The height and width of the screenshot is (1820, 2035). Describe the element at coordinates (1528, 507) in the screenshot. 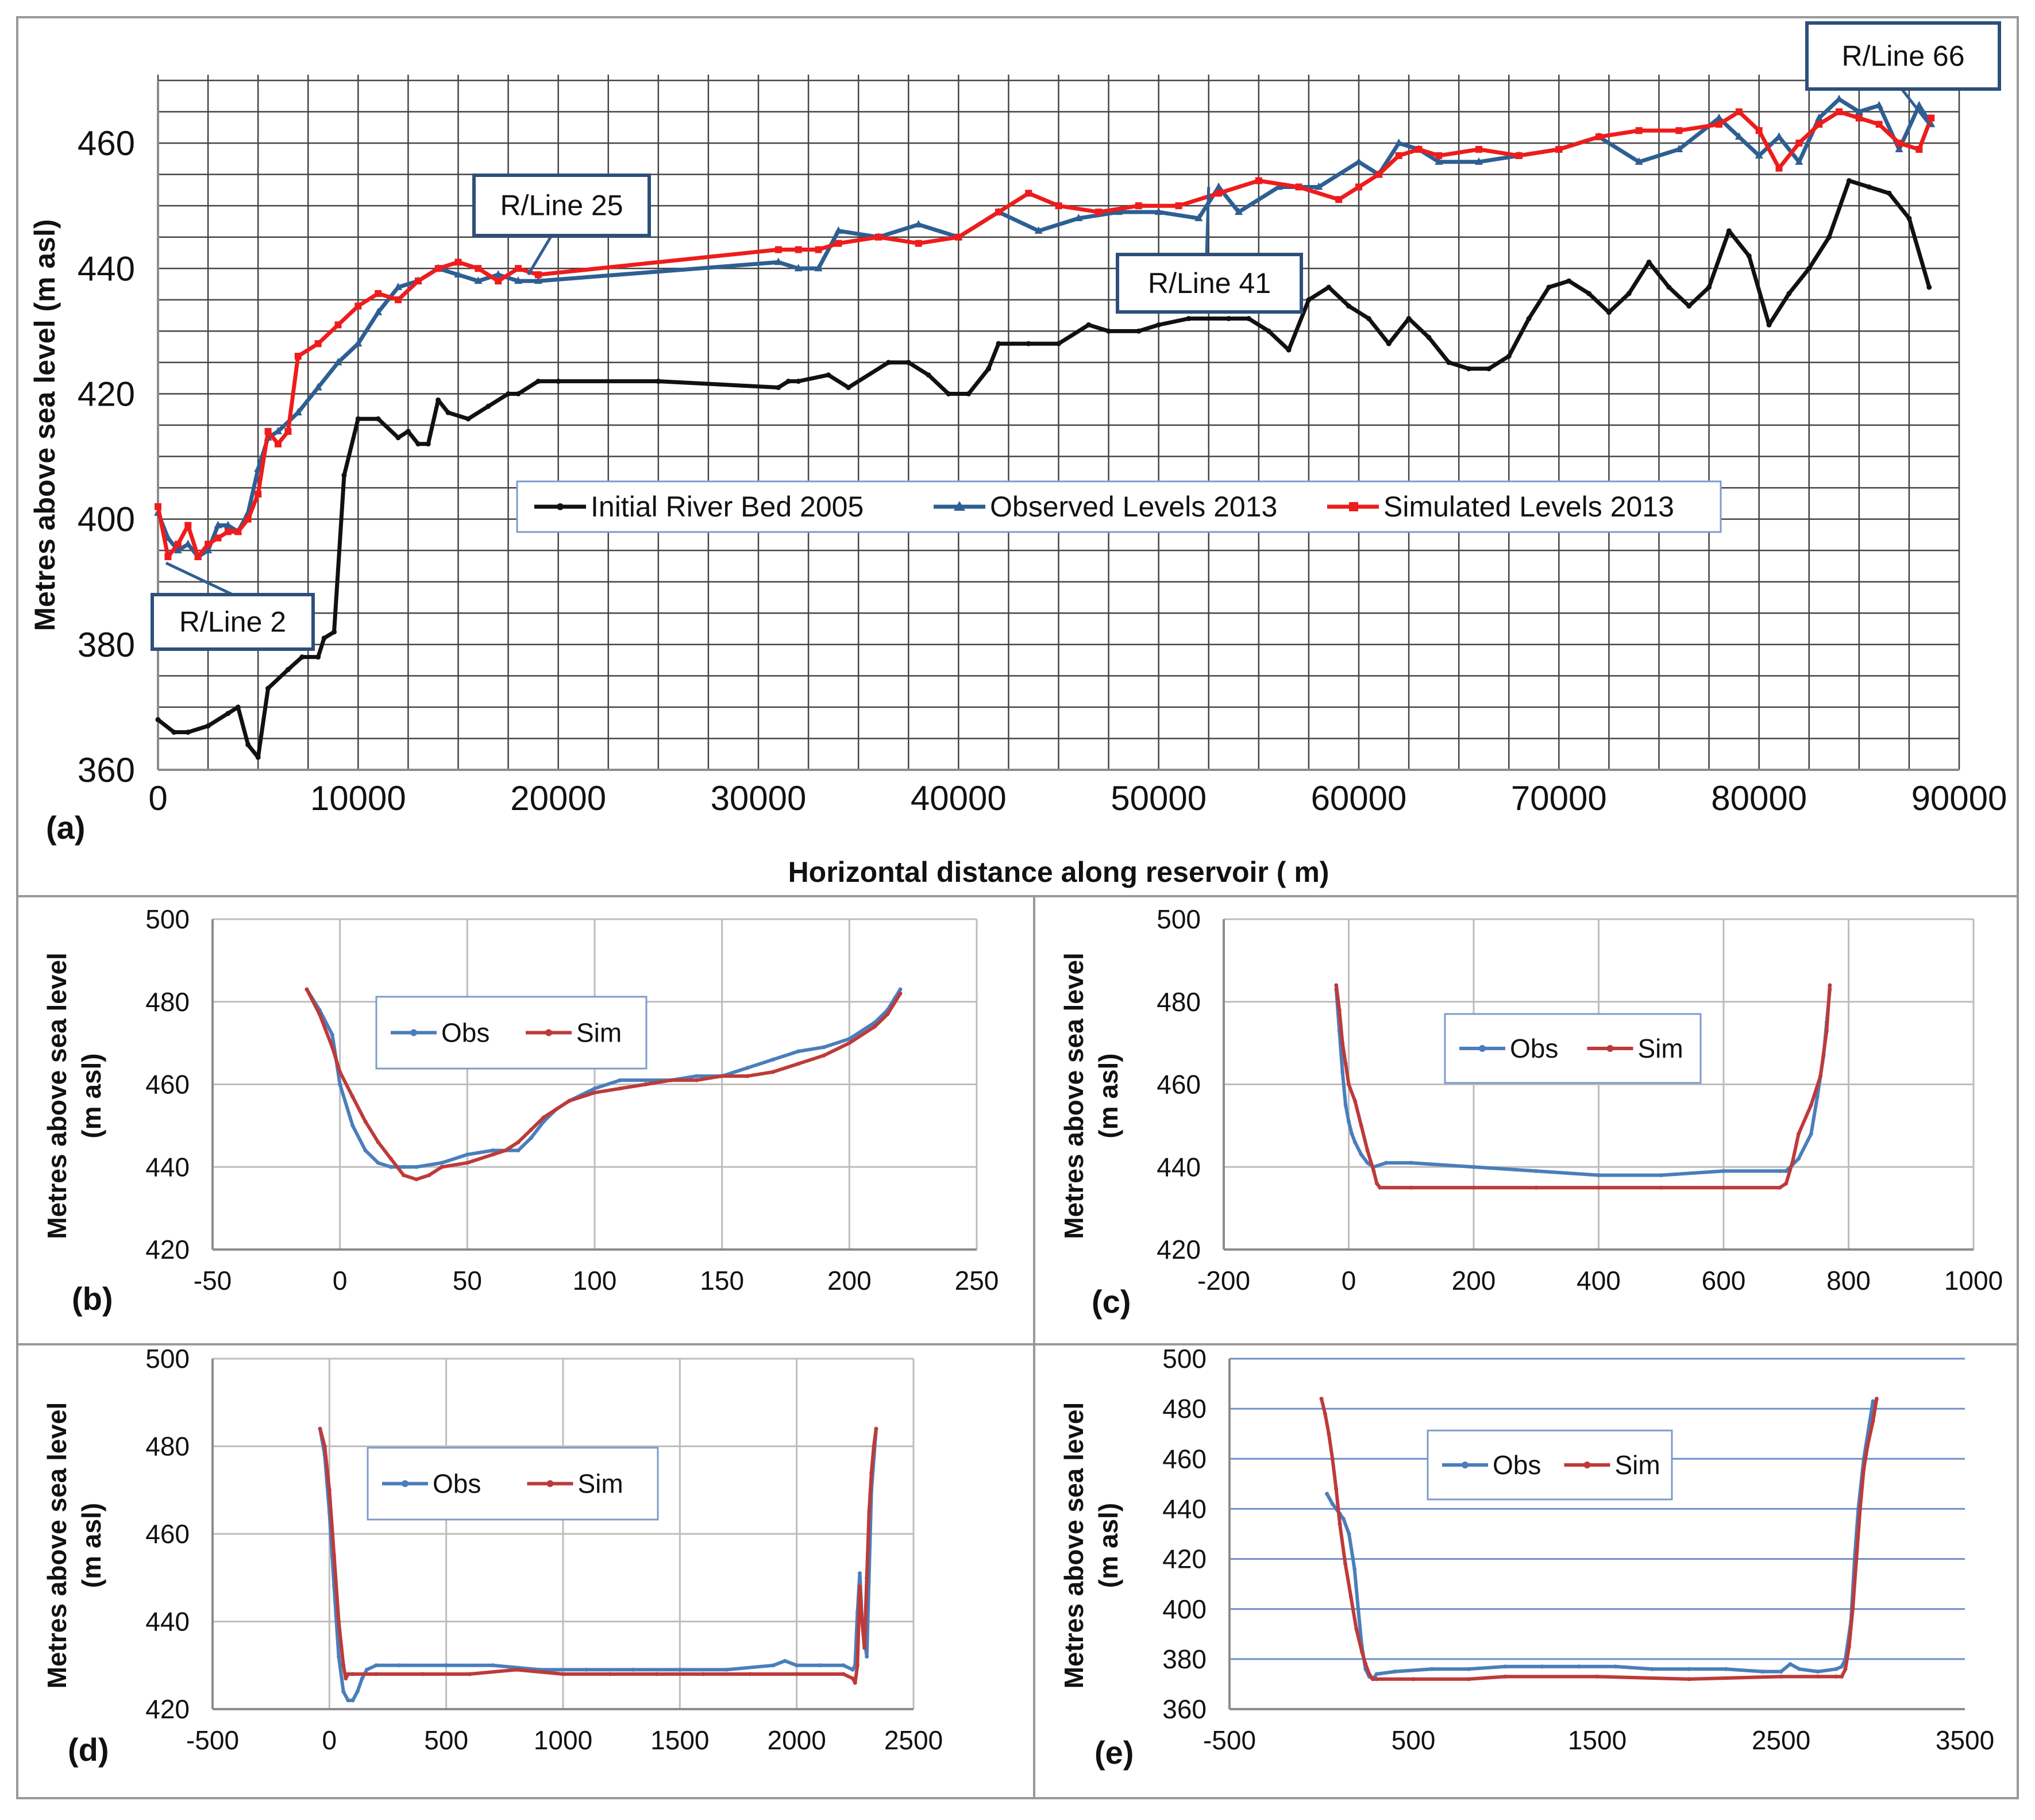

I see `legend-label: Simulated Levels 2013` at that location.